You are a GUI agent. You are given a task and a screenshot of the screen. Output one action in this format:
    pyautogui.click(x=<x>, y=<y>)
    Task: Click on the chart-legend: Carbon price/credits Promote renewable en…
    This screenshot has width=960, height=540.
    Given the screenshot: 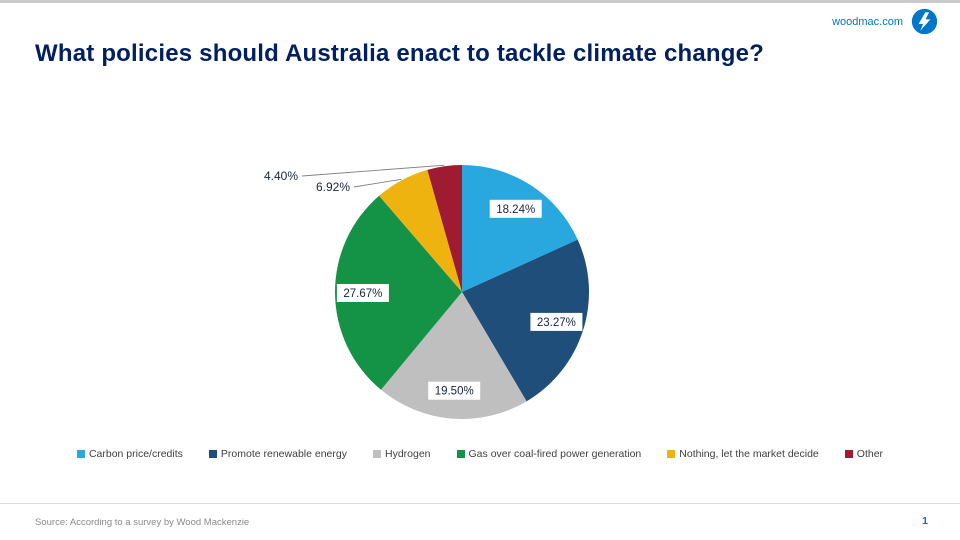 What is the action you would take?
    pyautogui.click(x=480, y=454)
    